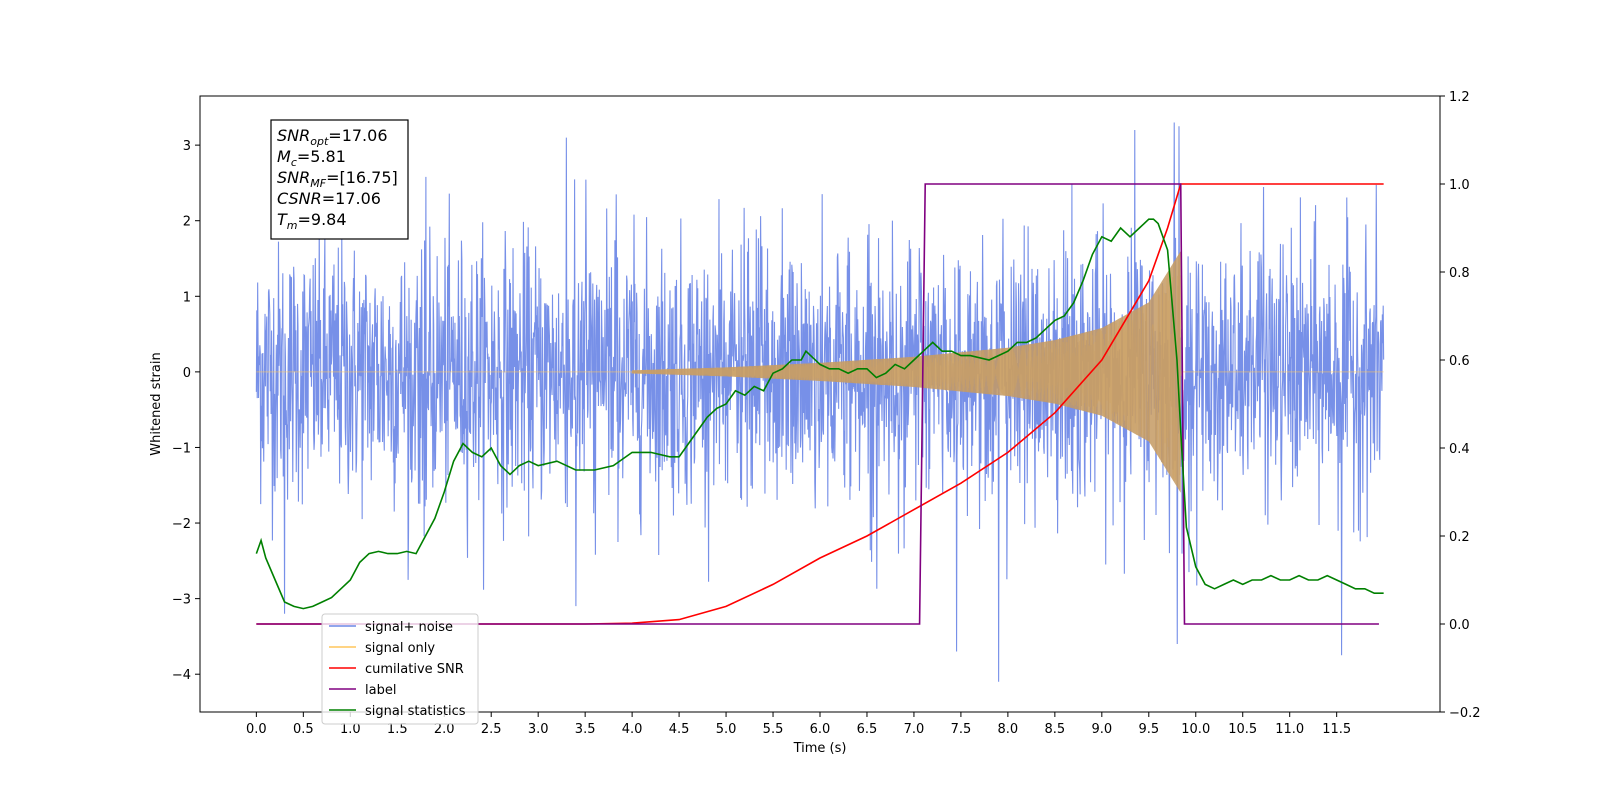 The height and width of the screenshot is (800, 1600). What do you see at coordinates (585, 729) in the screenshot?
I see `x-tick-label: 3.5` at bounding box center [585, 729].